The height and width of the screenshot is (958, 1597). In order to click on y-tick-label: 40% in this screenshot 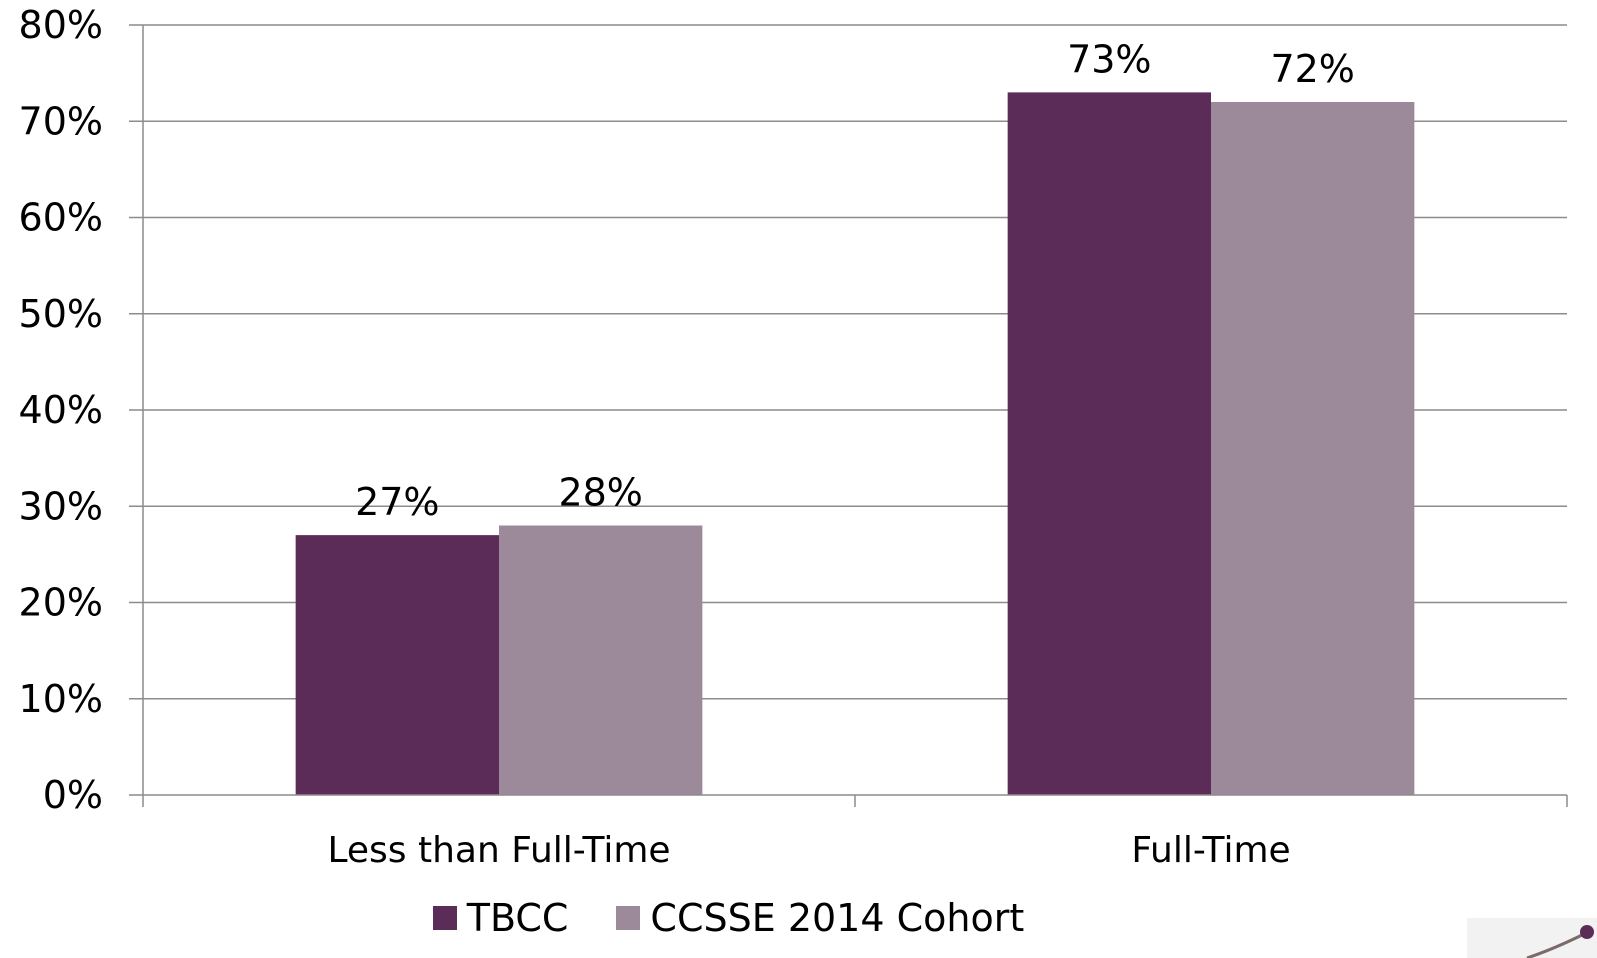, I will do `click(61, 410)`.